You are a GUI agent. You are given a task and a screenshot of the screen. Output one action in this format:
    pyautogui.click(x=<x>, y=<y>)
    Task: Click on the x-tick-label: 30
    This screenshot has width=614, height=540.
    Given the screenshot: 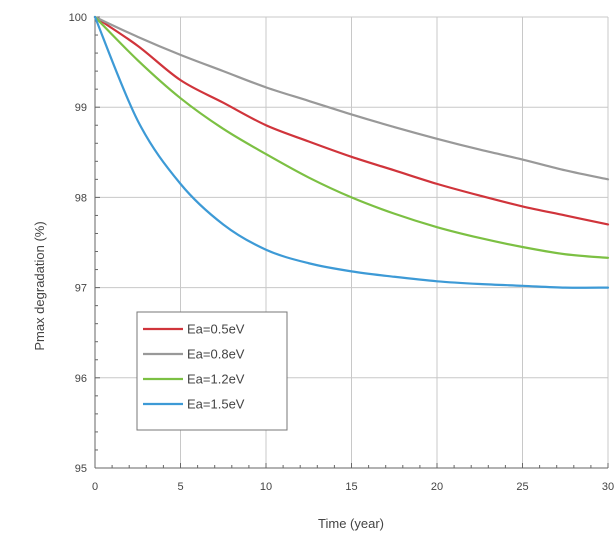 What is the action you would take?
    pyautogui.click(x=608, y=487)
    